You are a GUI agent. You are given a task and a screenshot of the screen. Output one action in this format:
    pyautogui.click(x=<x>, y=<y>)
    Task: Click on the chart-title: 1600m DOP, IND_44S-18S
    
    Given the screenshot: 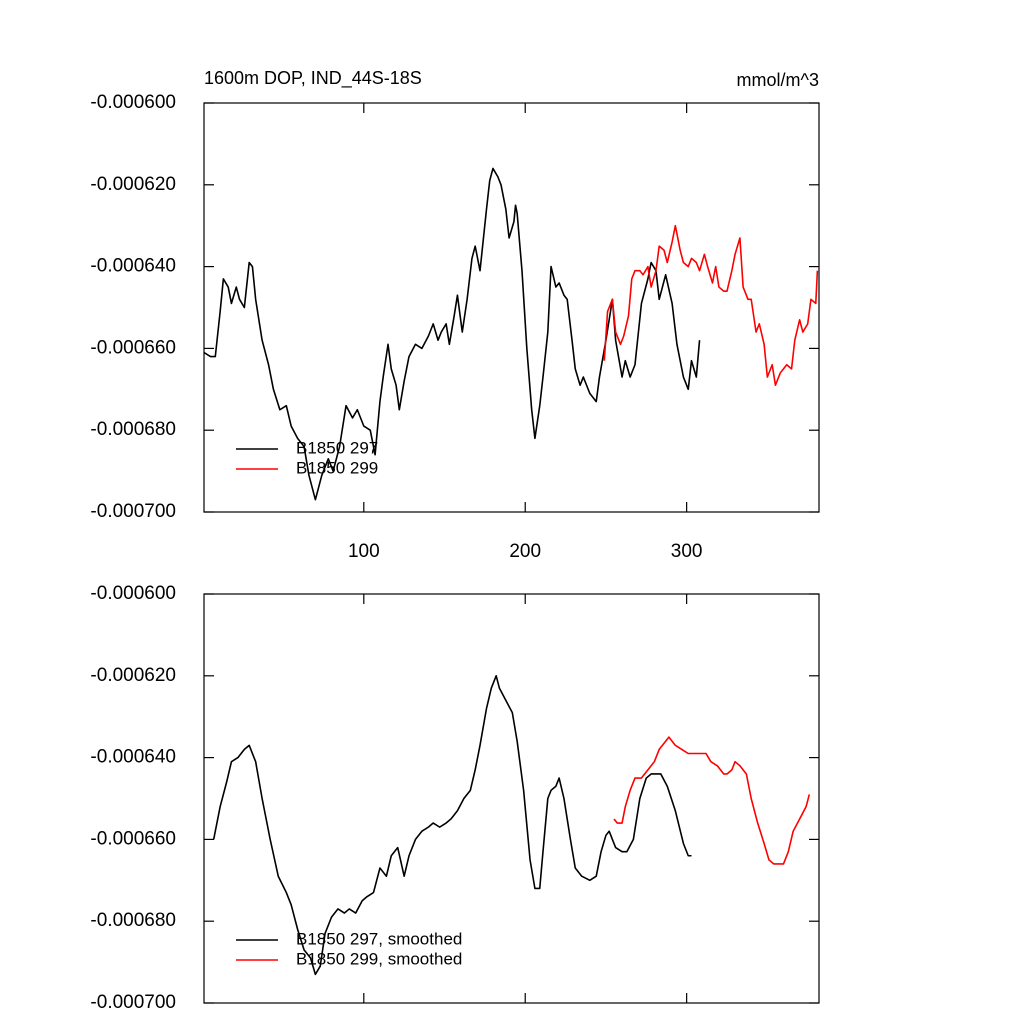 What is the action you would take?
    pyautogui.click(x=313, y=78)
    